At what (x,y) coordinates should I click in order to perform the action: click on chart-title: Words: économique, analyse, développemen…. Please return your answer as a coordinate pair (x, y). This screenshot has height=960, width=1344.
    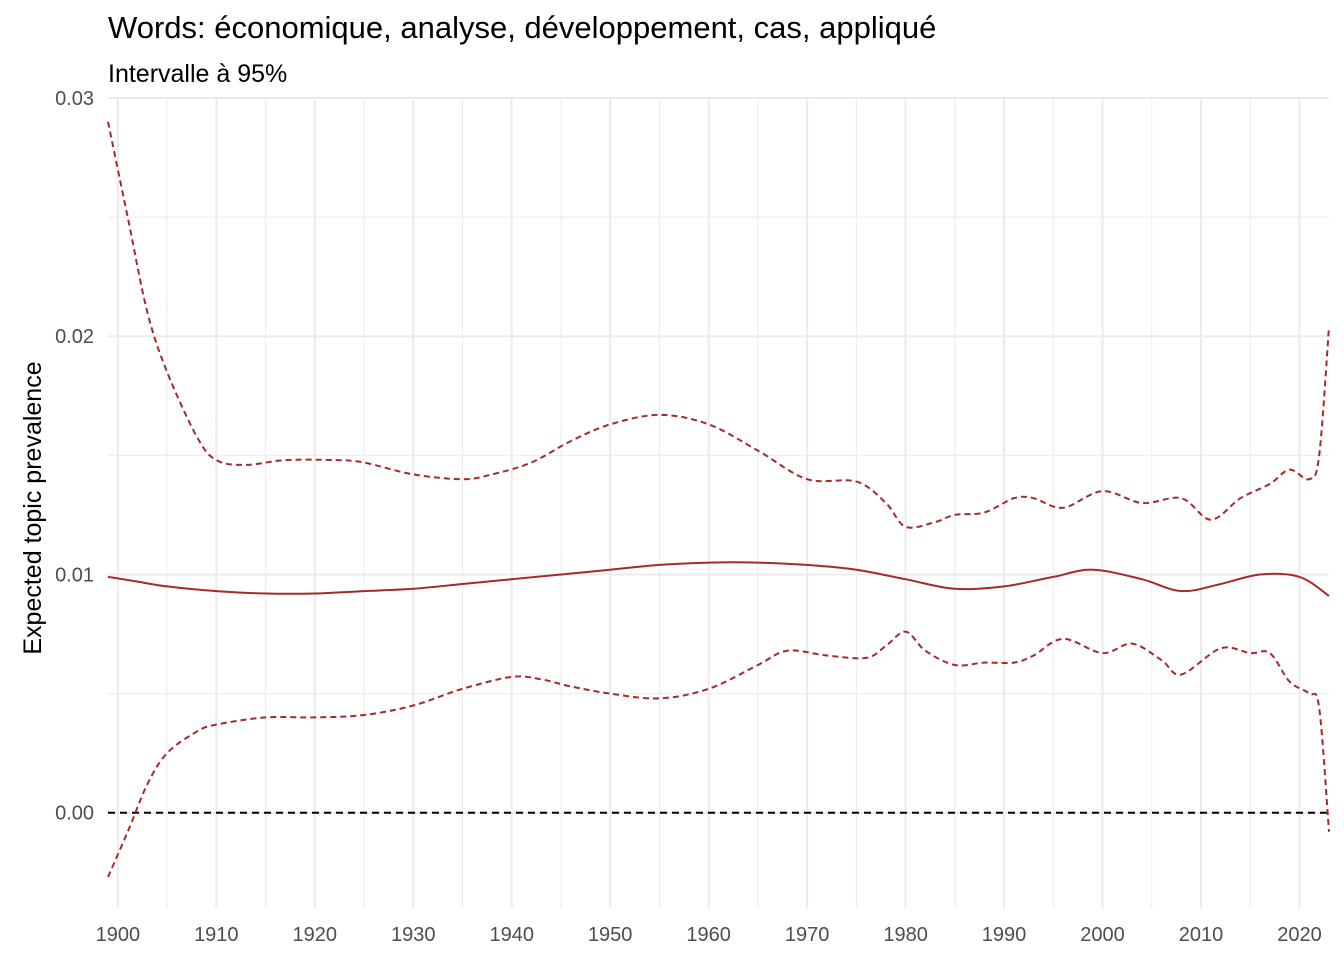
    Looking at the image, I should click on (522, 27).